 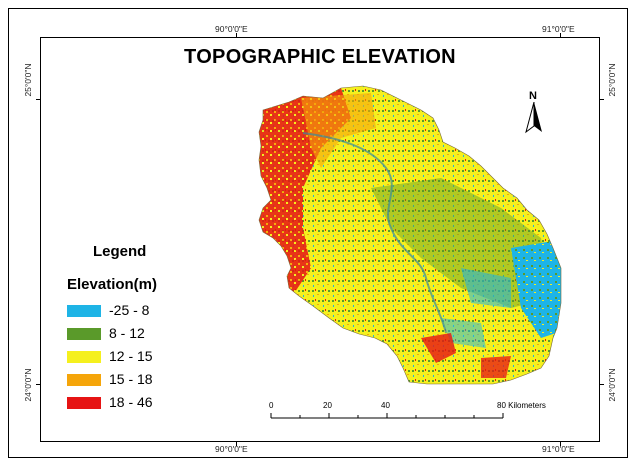 I want to click on graticule-left-label-1: 25°0'0"N, so click(x=28, y=80).